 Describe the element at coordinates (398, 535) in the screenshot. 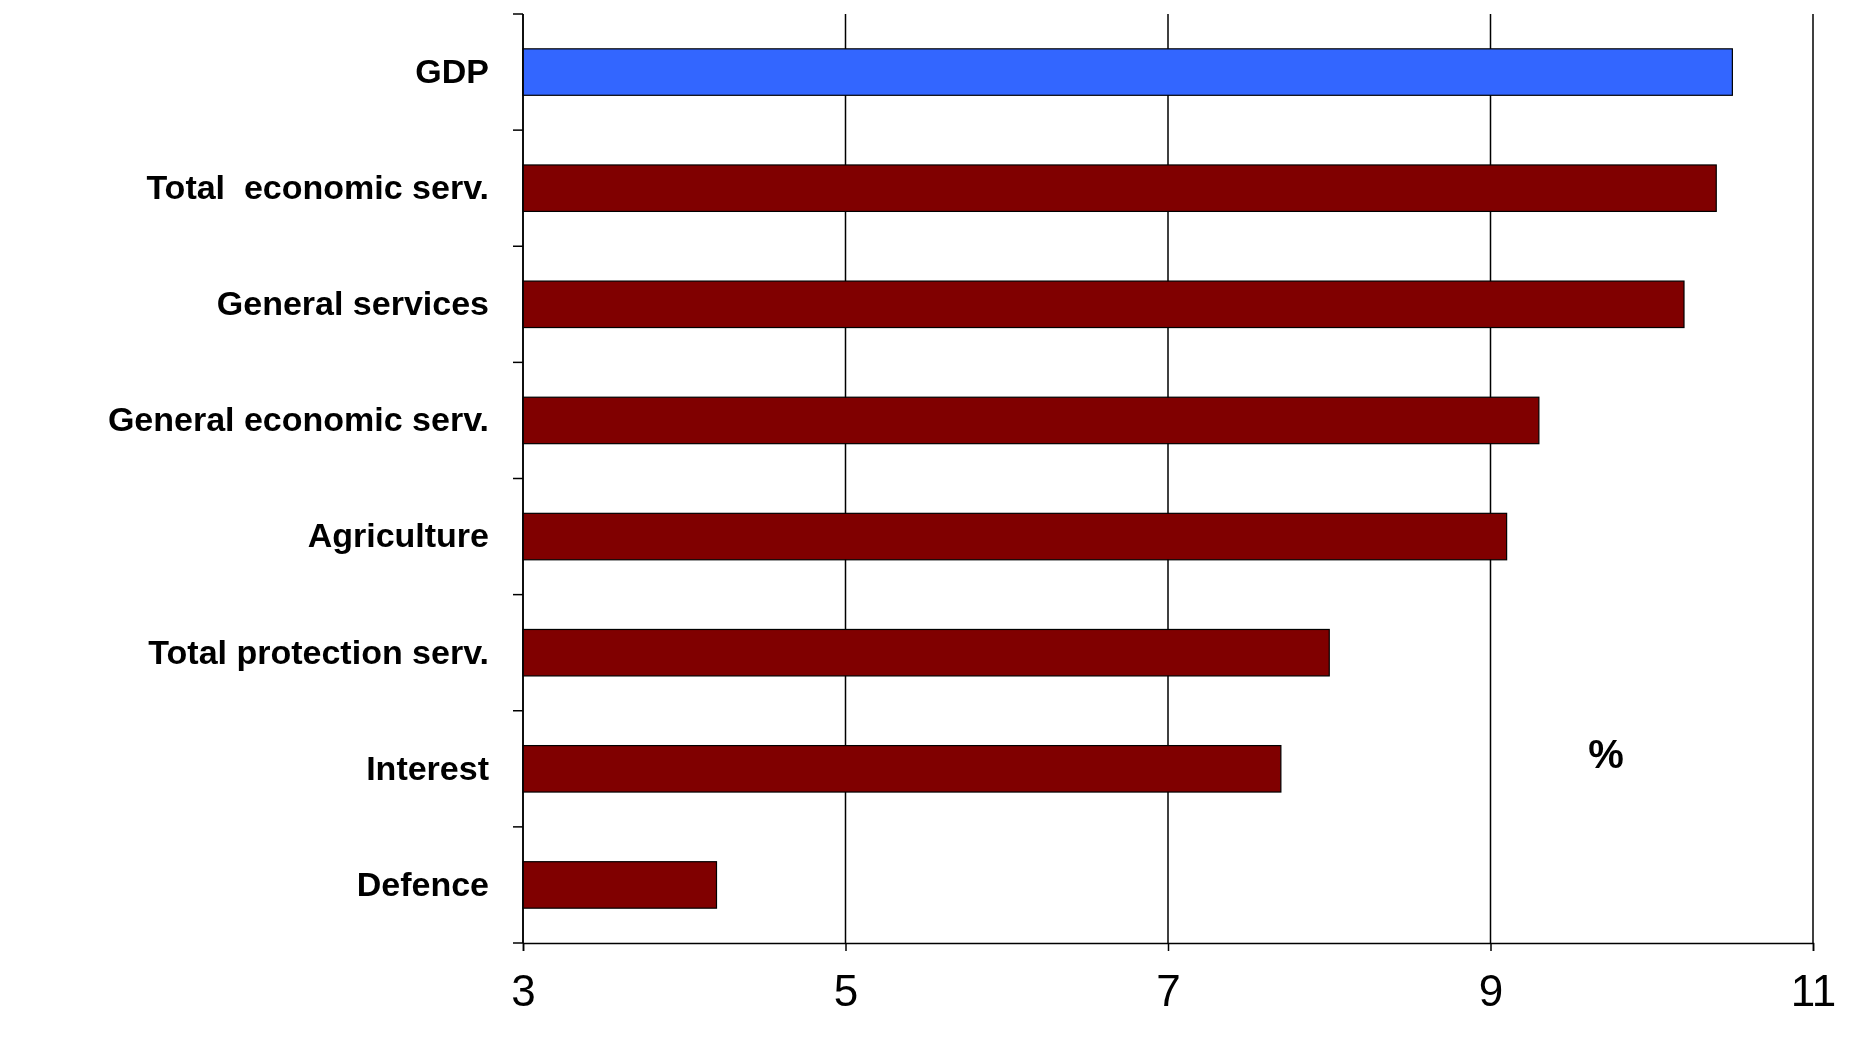

I see `y-tick-label: Agriculture` at that location.